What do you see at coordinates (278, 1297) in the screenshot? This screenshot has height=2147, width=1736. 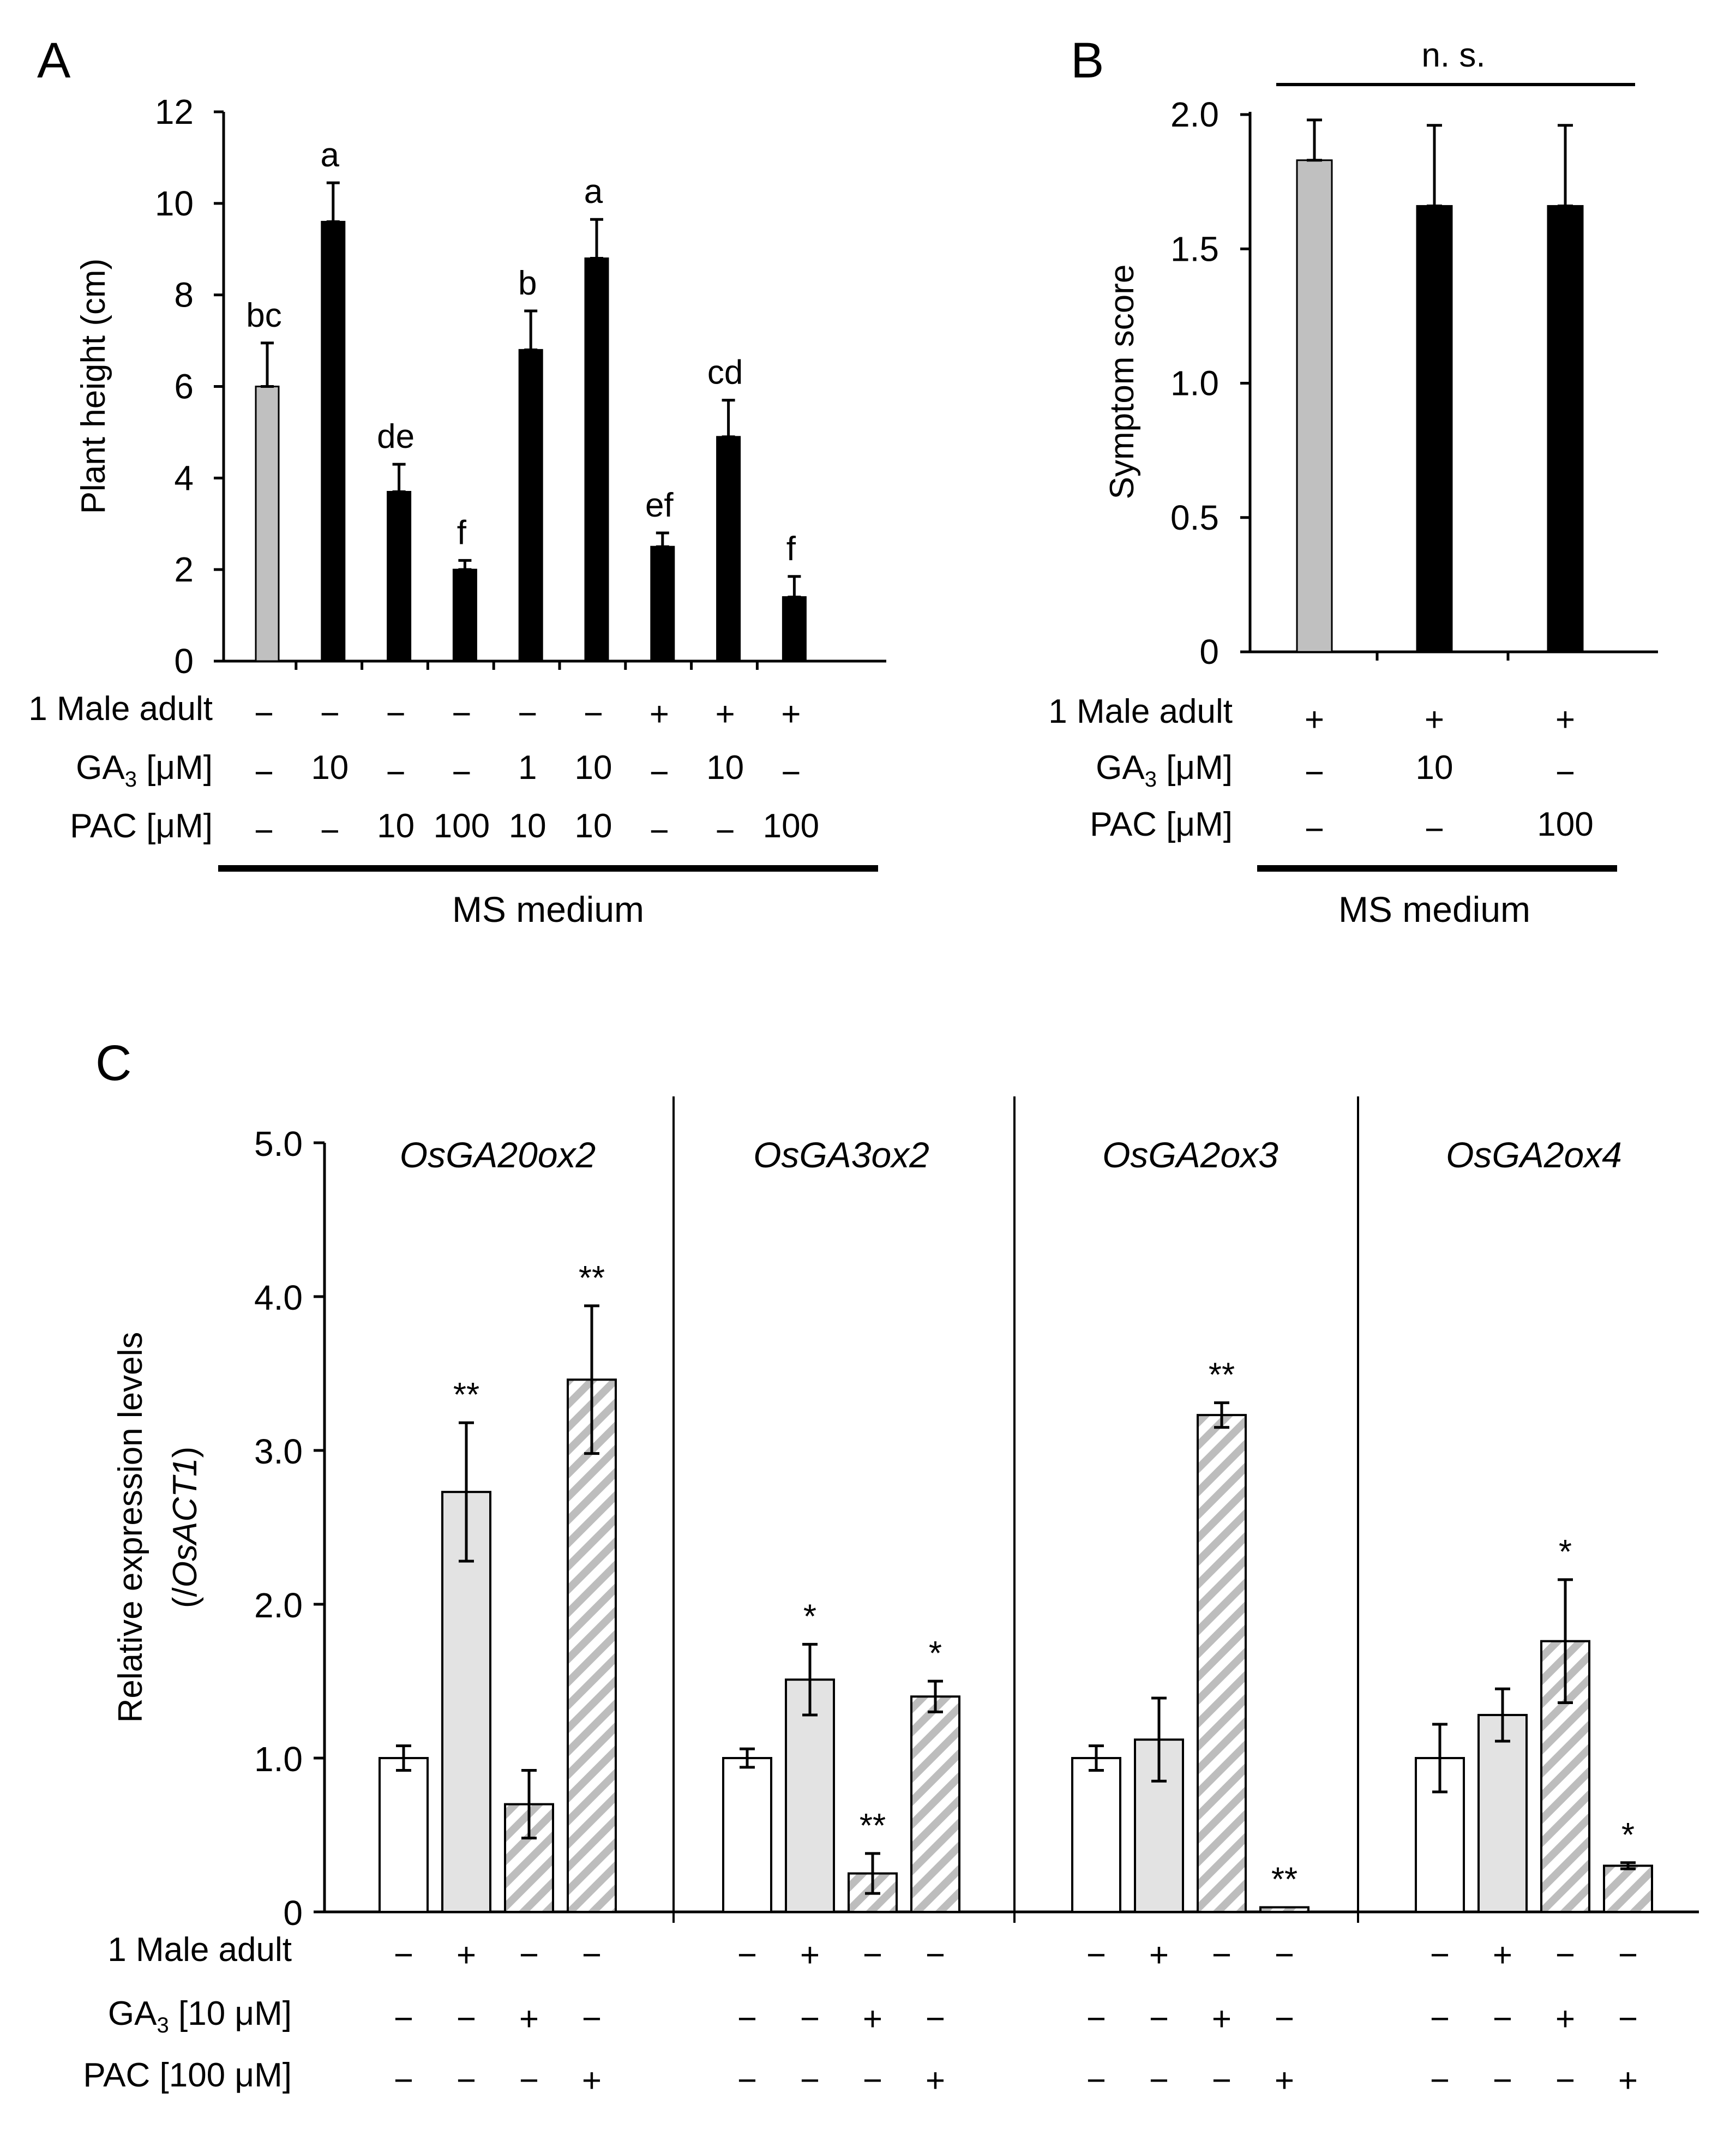 I see `panel-c-ytick-label: 4.0` at bounding box center [278, 1297].